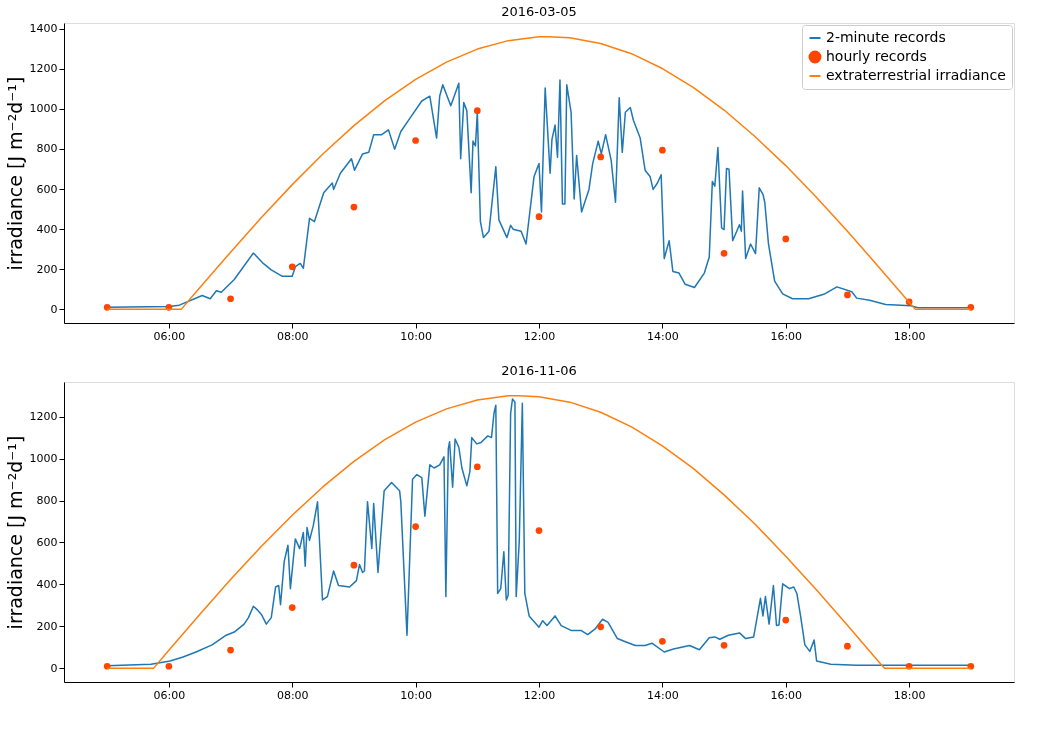  I want to click on legend-label: extraterrestrial irradiance, so click(916, 75).